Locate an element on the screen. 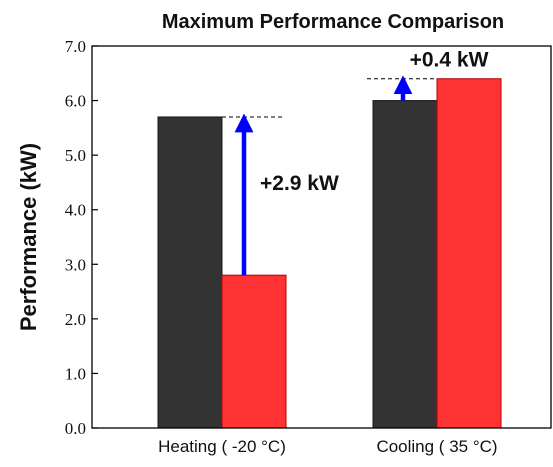 This screenshot has width=553, height=467. y-tick-label: 1.0 is located at coordinates (75, 373).